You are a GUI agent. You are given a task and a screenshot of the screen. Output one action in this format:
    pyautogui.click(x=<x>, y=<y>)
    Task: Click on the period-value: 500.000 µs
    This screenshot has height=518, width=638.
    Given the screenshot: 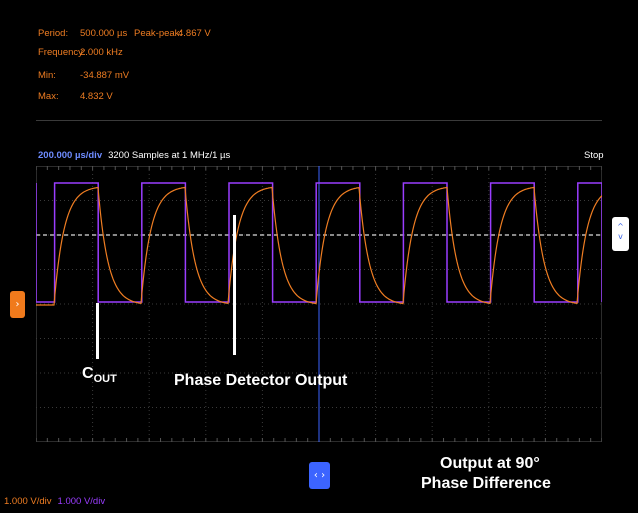 What is the action you would take?
    pyautogui.click(x=104, y=33)
    